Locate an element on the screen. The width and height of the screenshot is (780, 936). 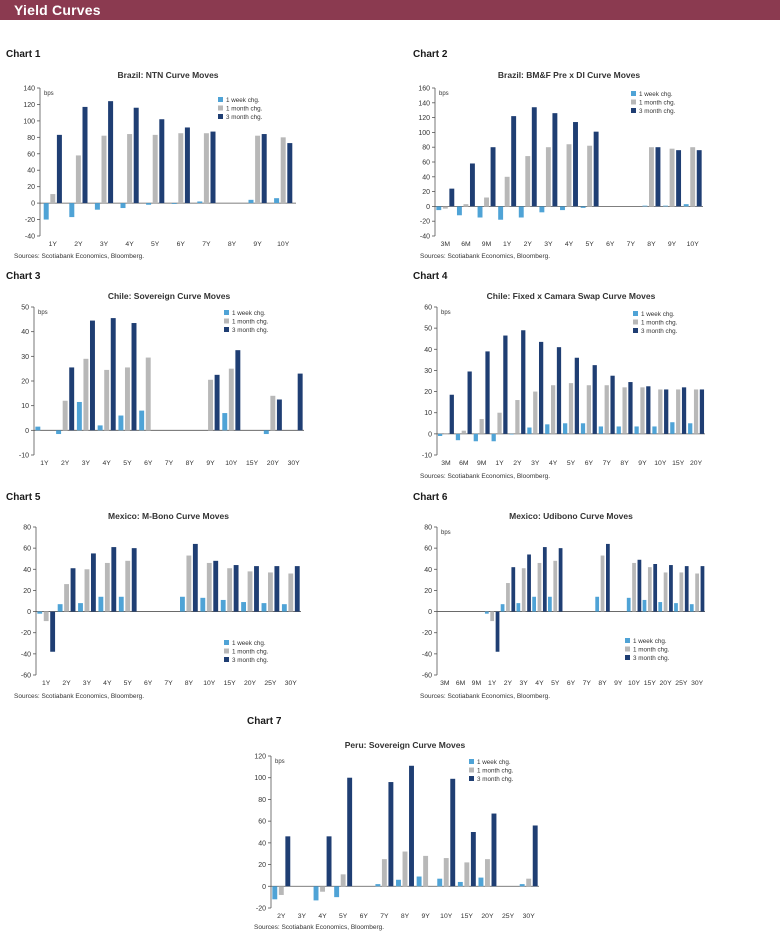
bar-1-month-chg--7y is located at coordinates (384, 873).